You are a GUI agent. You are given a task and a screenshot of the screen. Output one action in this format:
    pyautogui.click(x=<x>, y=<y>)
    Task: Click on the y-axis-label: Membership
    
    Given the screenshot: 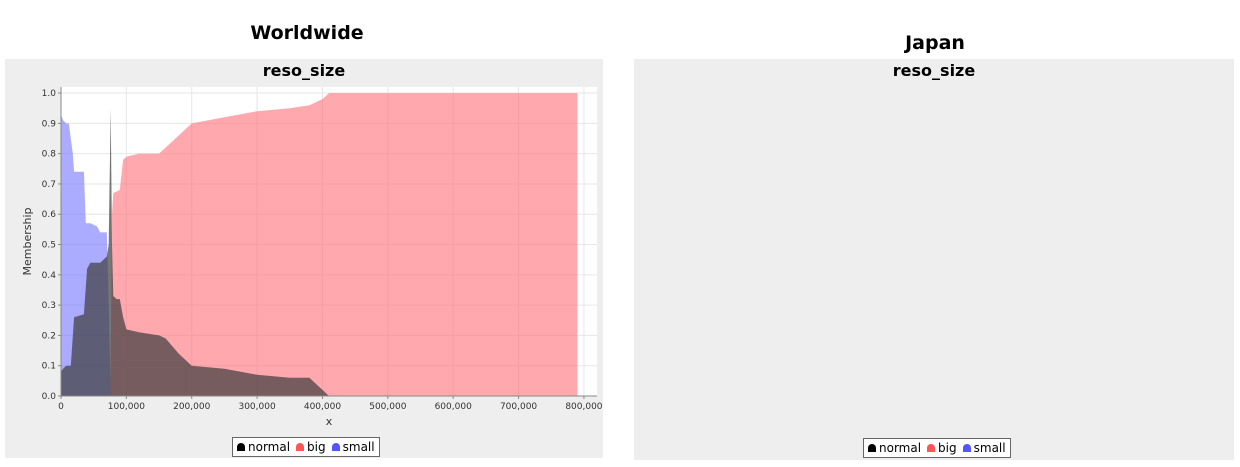 What is the action you would take?
    pyautogui.click(x=27, y=241)
    